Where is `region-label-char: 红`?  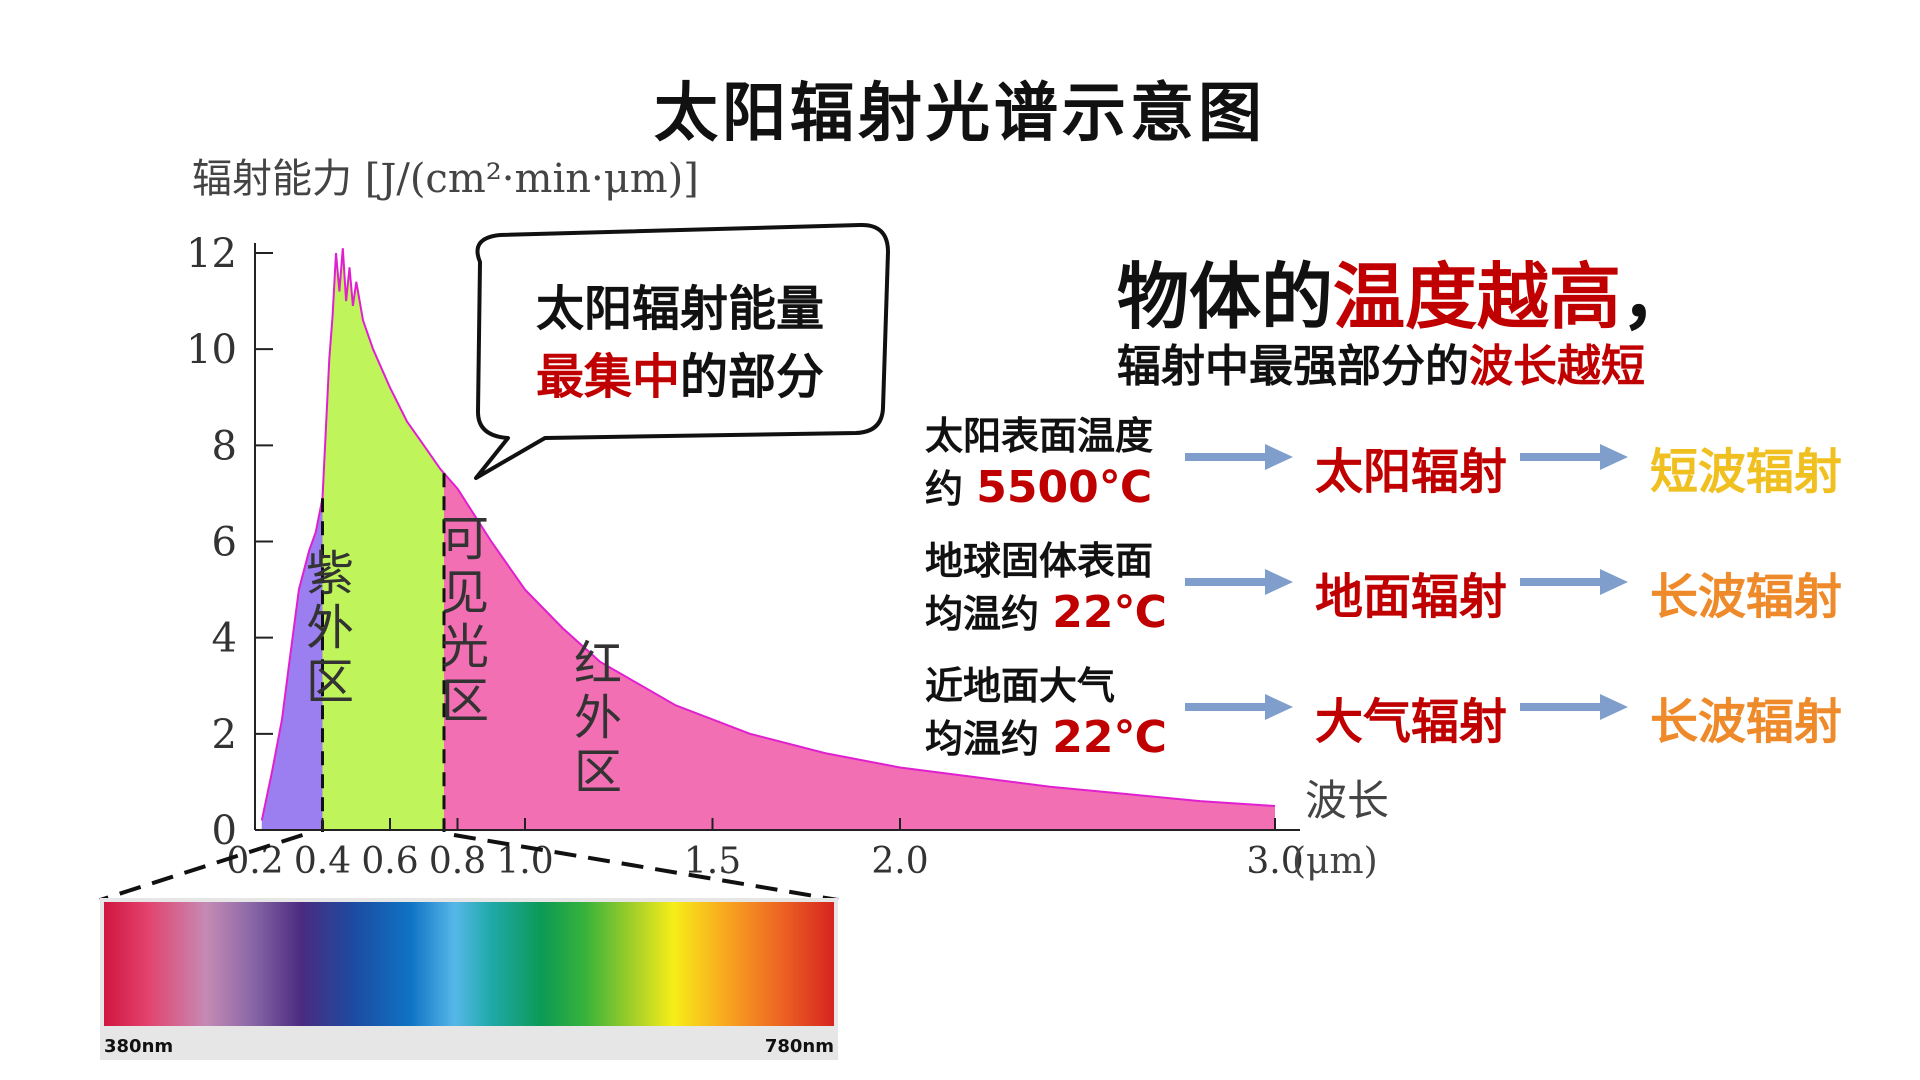 region-label-char: 红 is located at coordinates (598, 664).